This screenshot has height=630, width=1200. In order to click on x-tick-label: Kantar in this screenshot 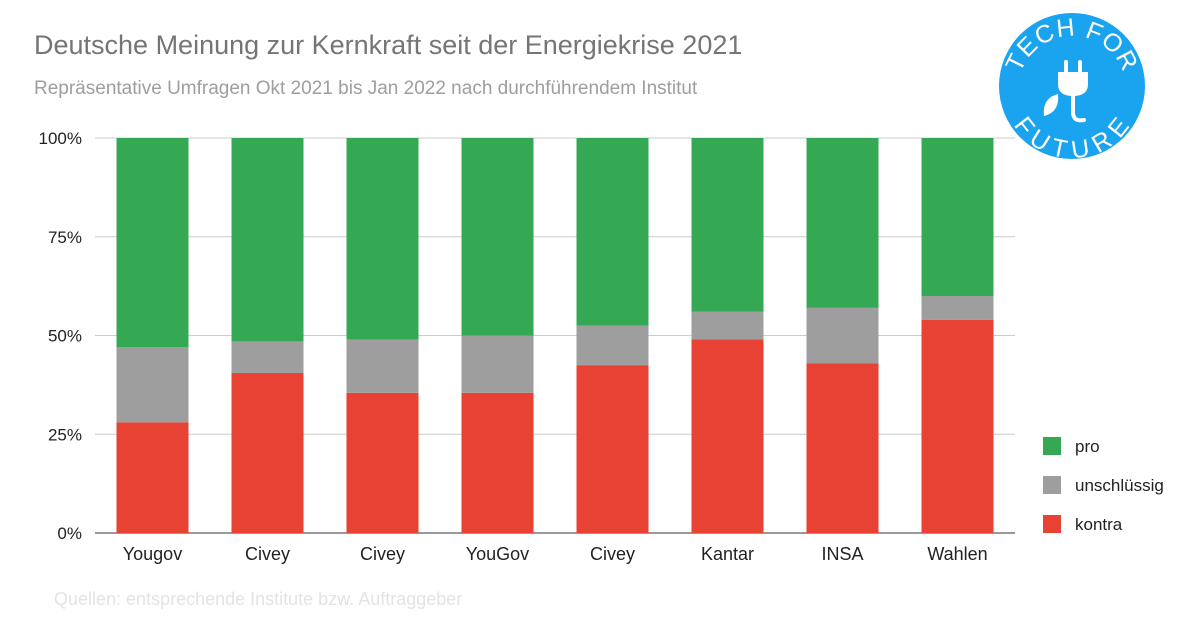, I will do `click(727, 554)`.